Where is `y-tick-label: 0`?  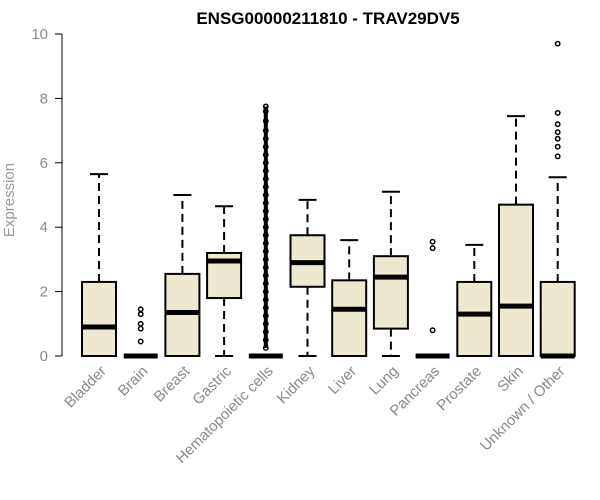 y-tick-label: 0 is located at coordinates (44, 356).